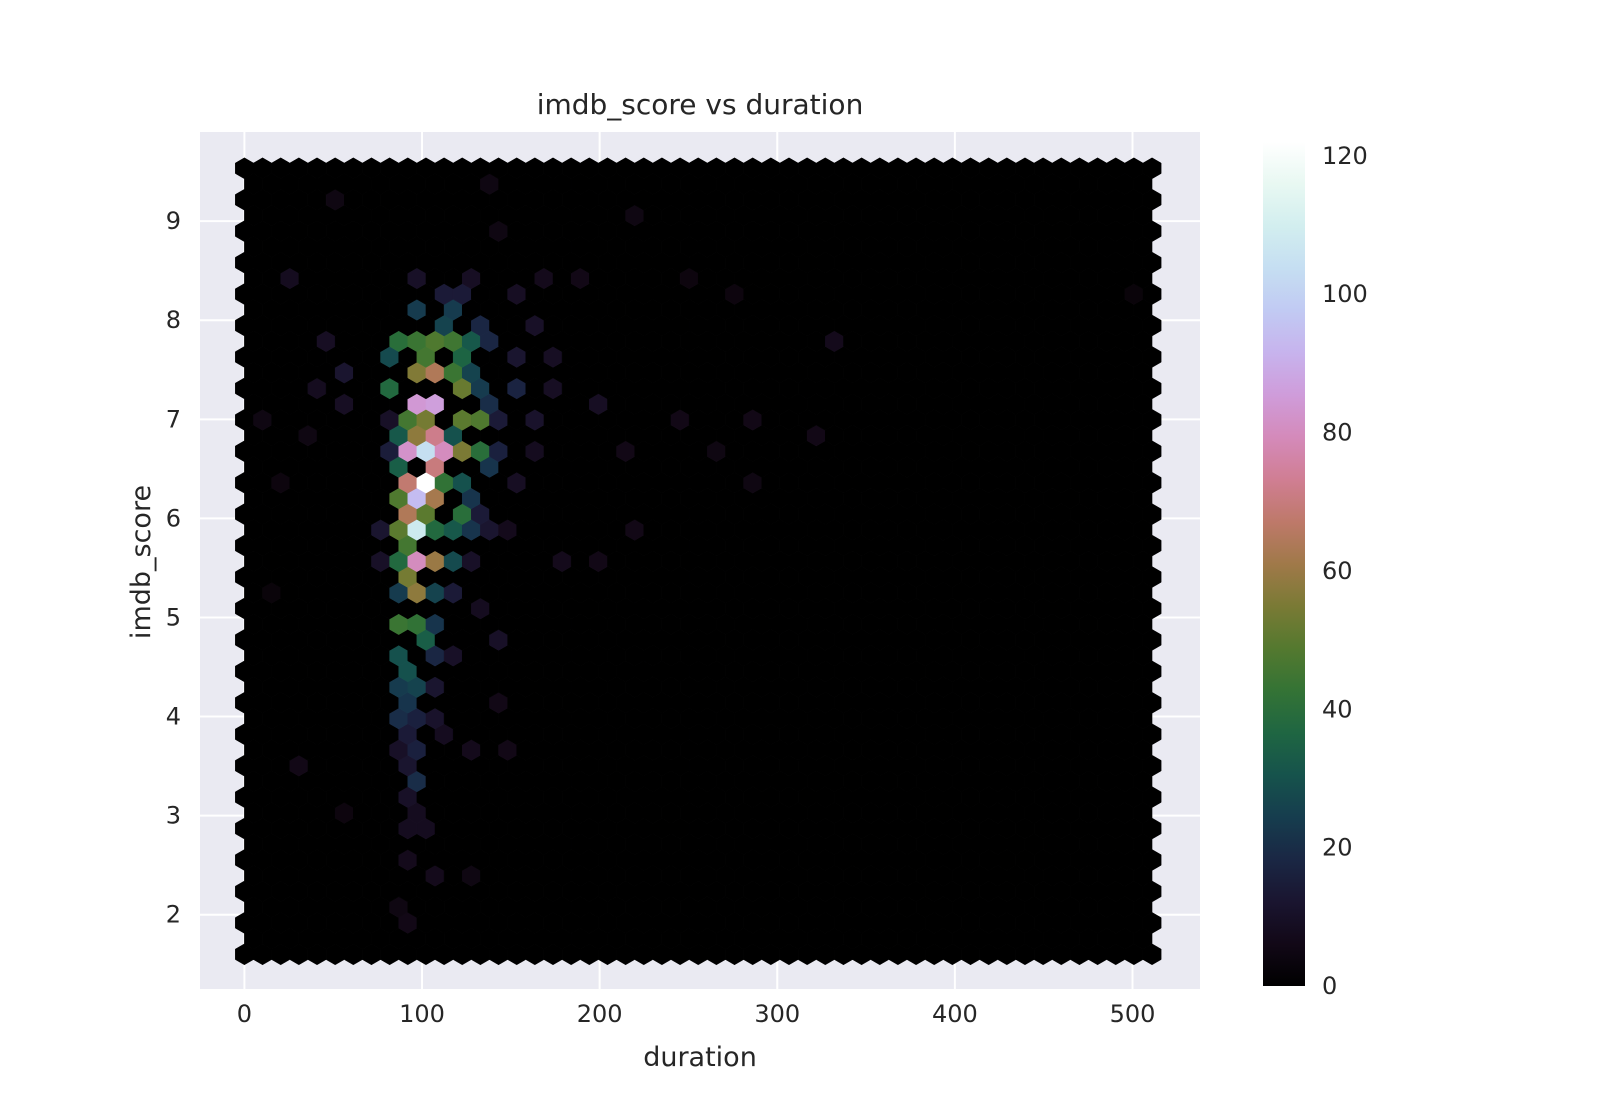 This screenshot has height=1100, width=1600. I want to click on y-tick-label: 2, so click(173, 915).